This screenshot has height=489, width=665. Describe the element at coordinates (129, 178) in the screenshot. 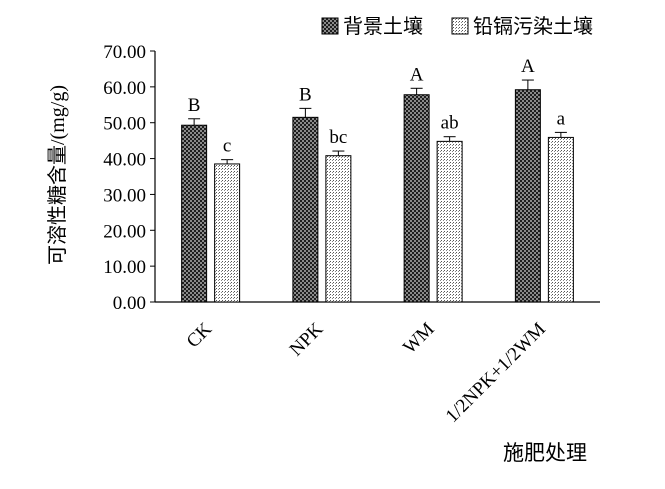

I see `y-ticks: 0.00 10.00 20.00 30.00 40.00 50.00 60.00 70.00` at that location.